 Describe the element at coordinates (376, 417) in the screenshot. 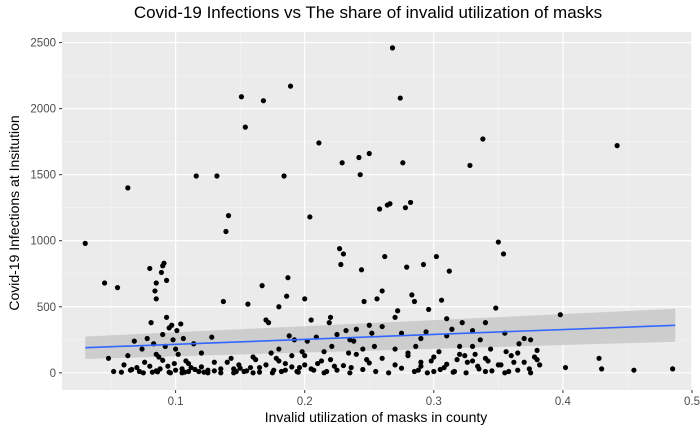

I see `x-axis-title: Invalid utilization of masks in county` at that location.